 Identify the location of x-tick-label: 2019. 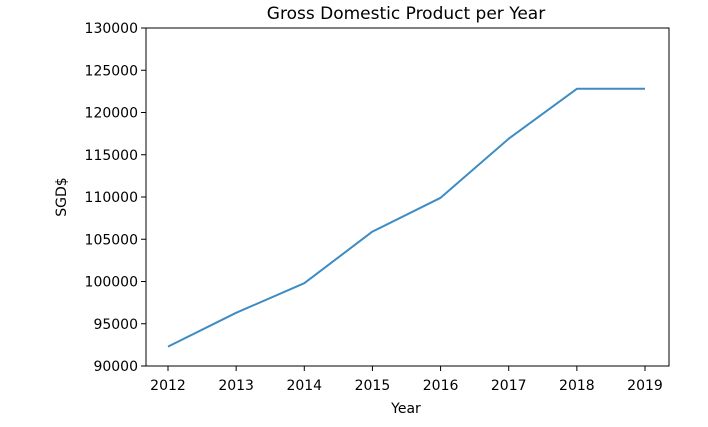
(645, 386).